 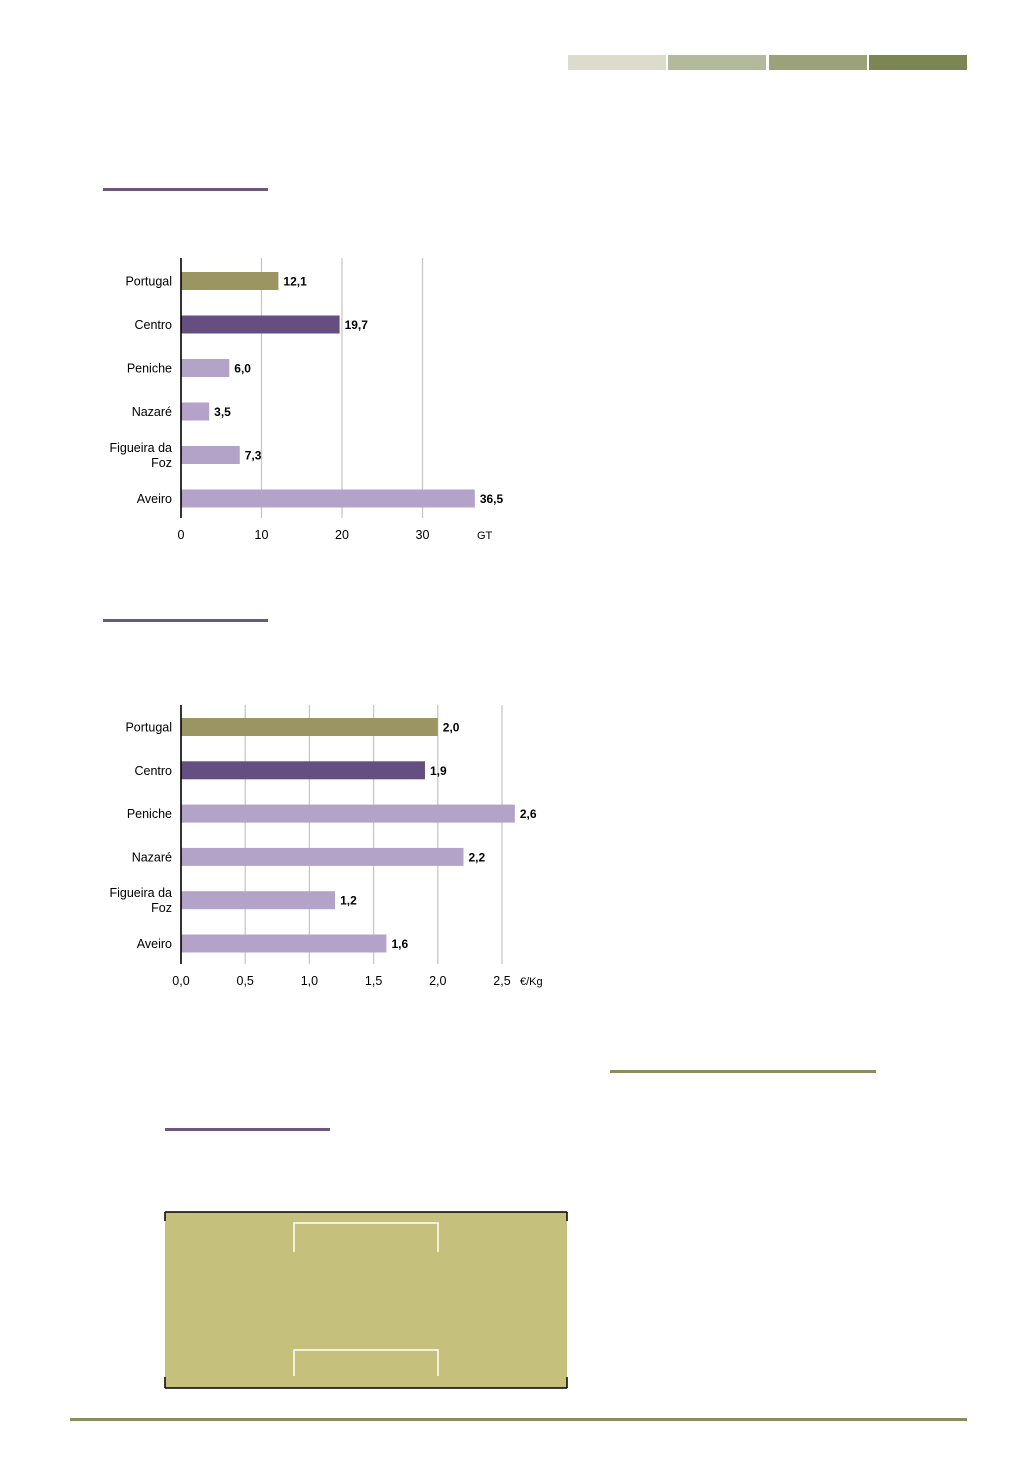 I want to click on olive-panel, so click(x=366, y=1300).